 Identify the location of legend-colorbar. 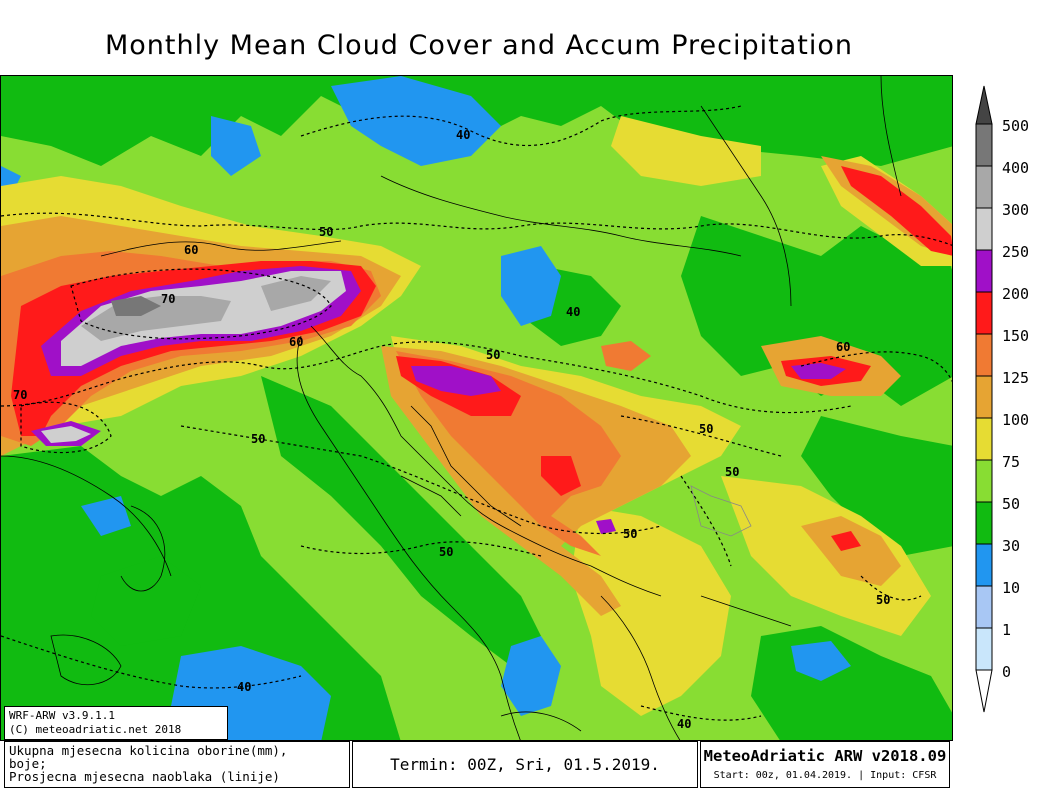
(984, 399).